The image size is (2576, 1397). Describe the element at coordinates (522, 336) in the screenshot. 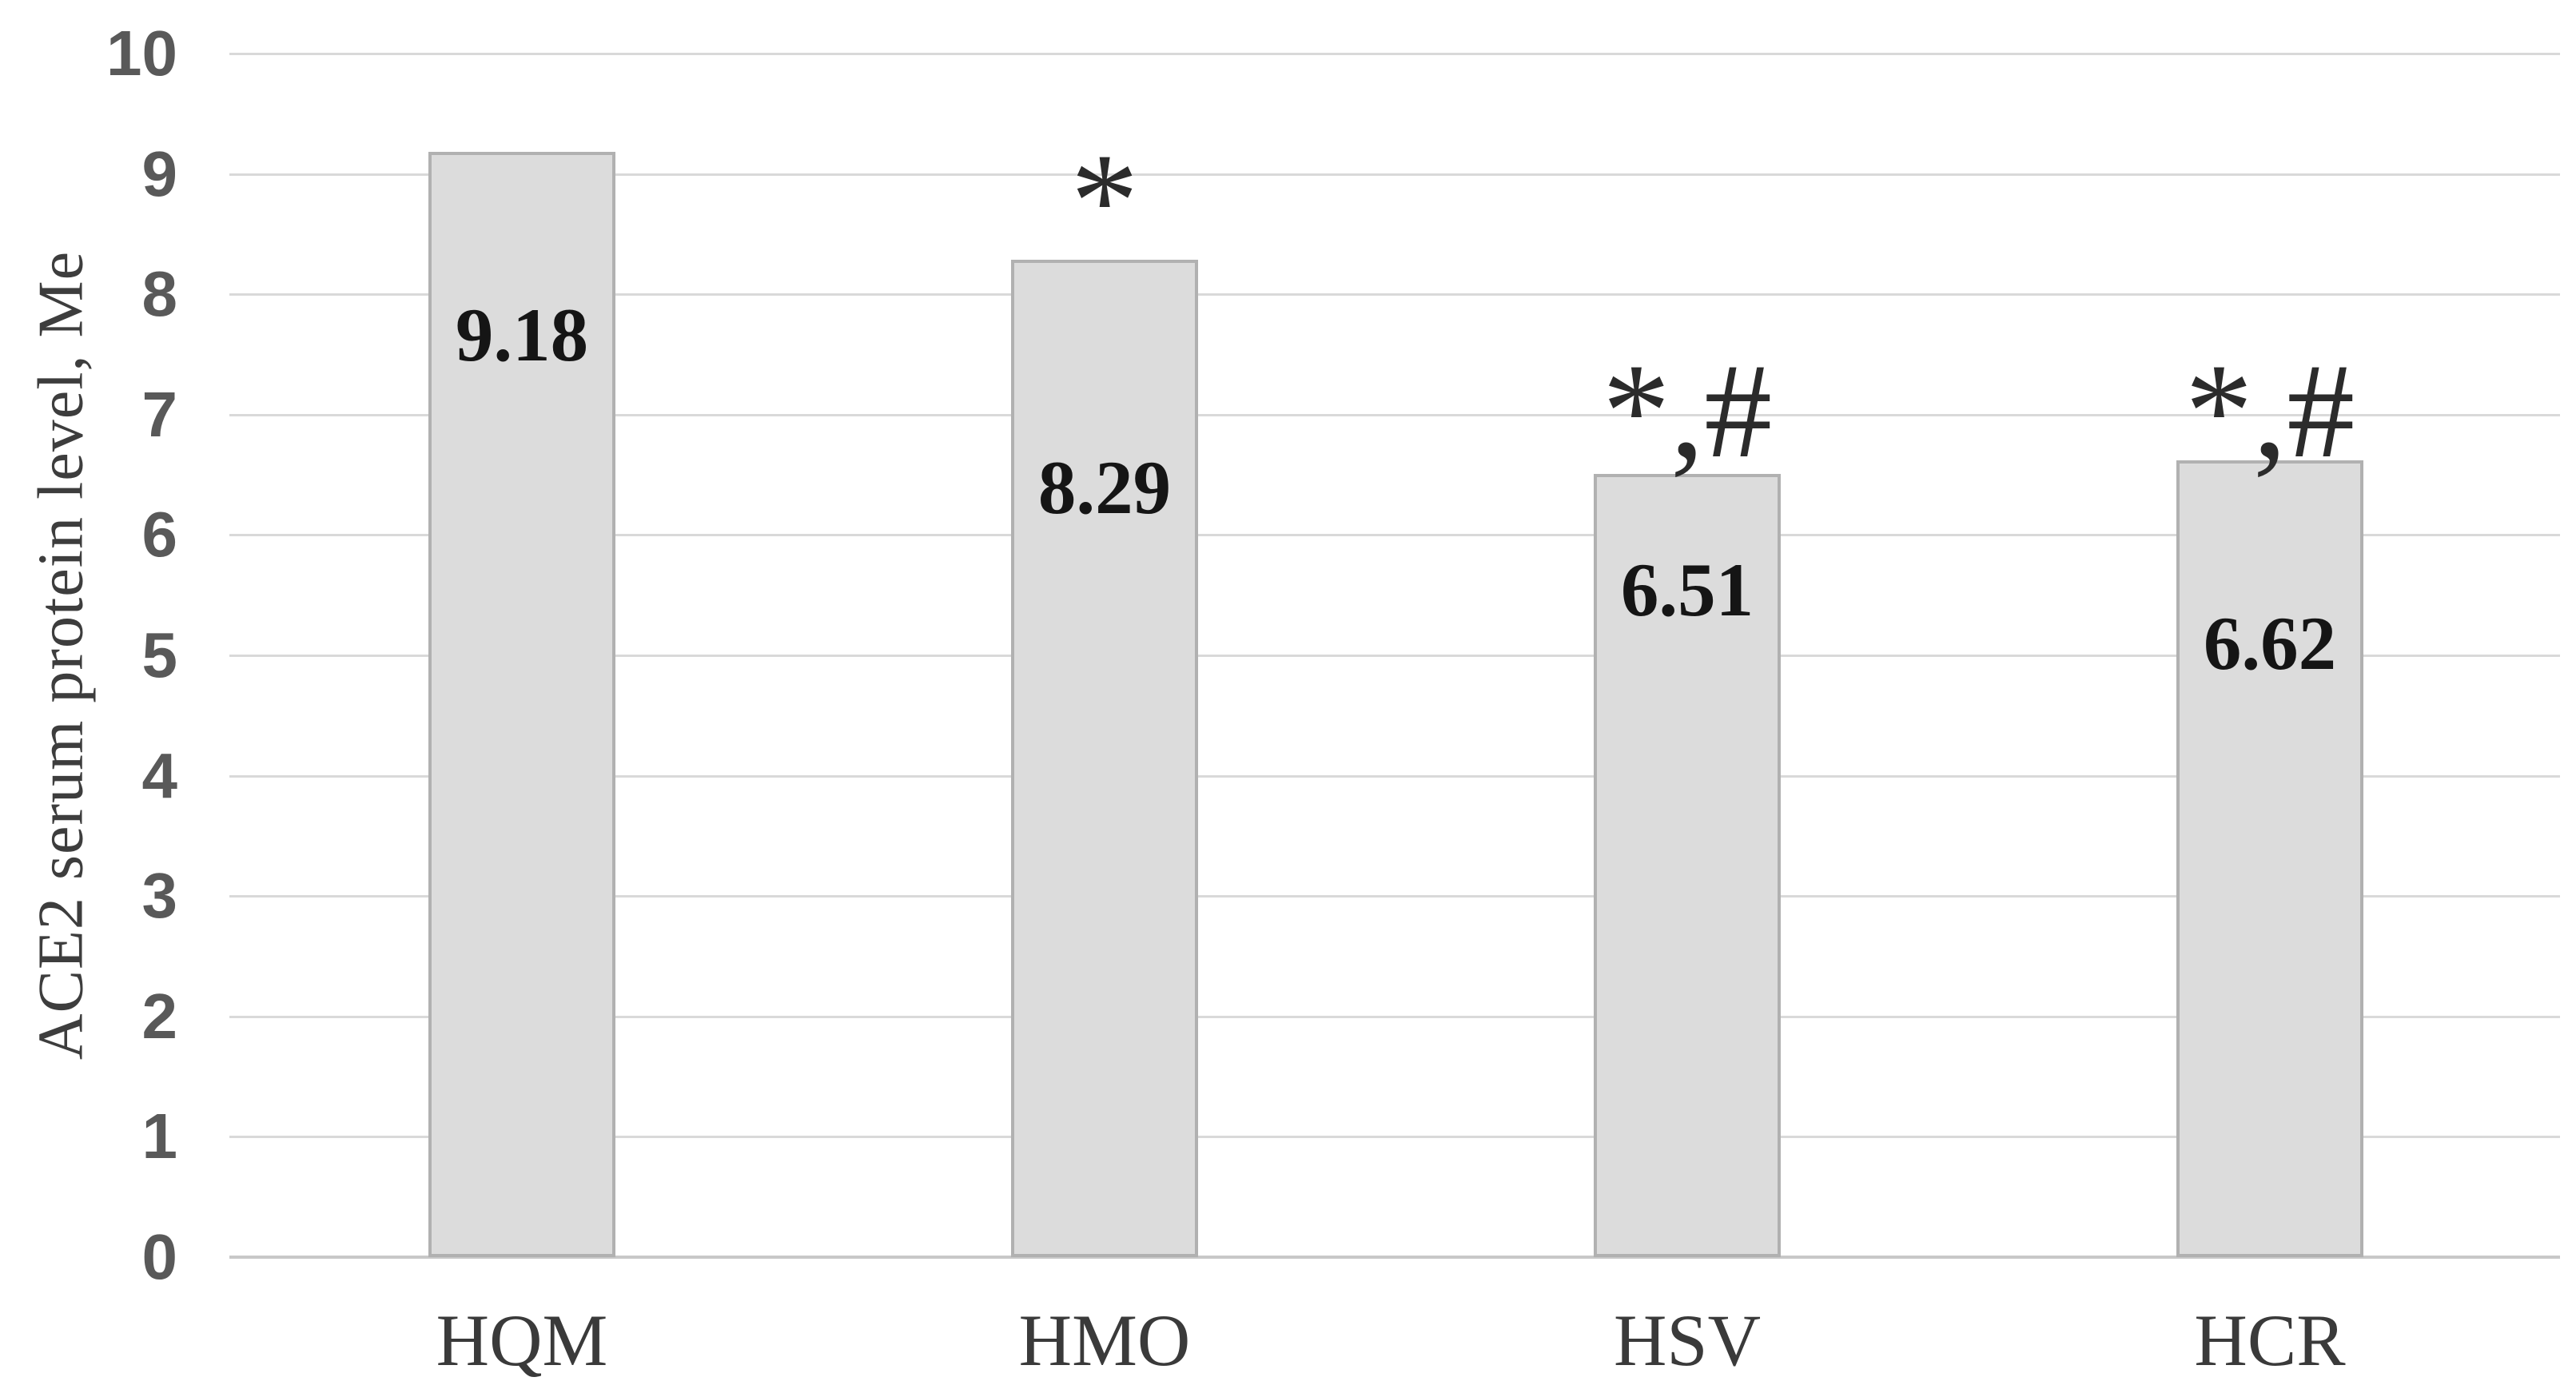

I see `bar-value-label: 9.18` at that location.